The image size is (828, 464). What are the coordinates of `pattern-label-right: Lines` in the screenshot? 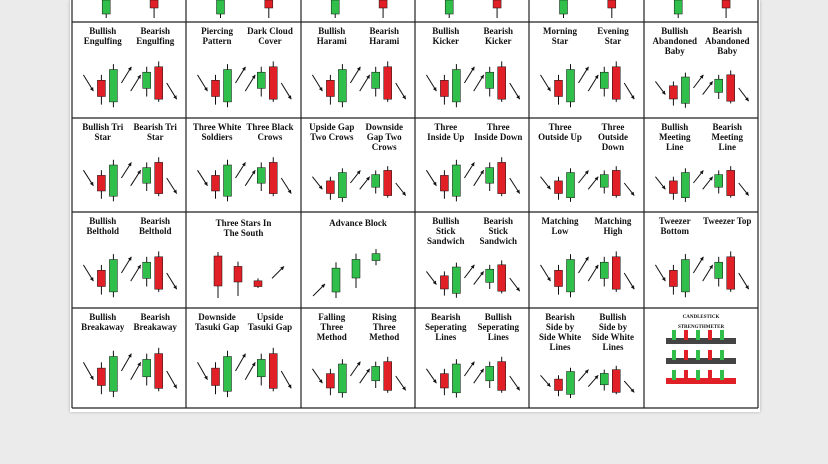 It's located at (613, 347).